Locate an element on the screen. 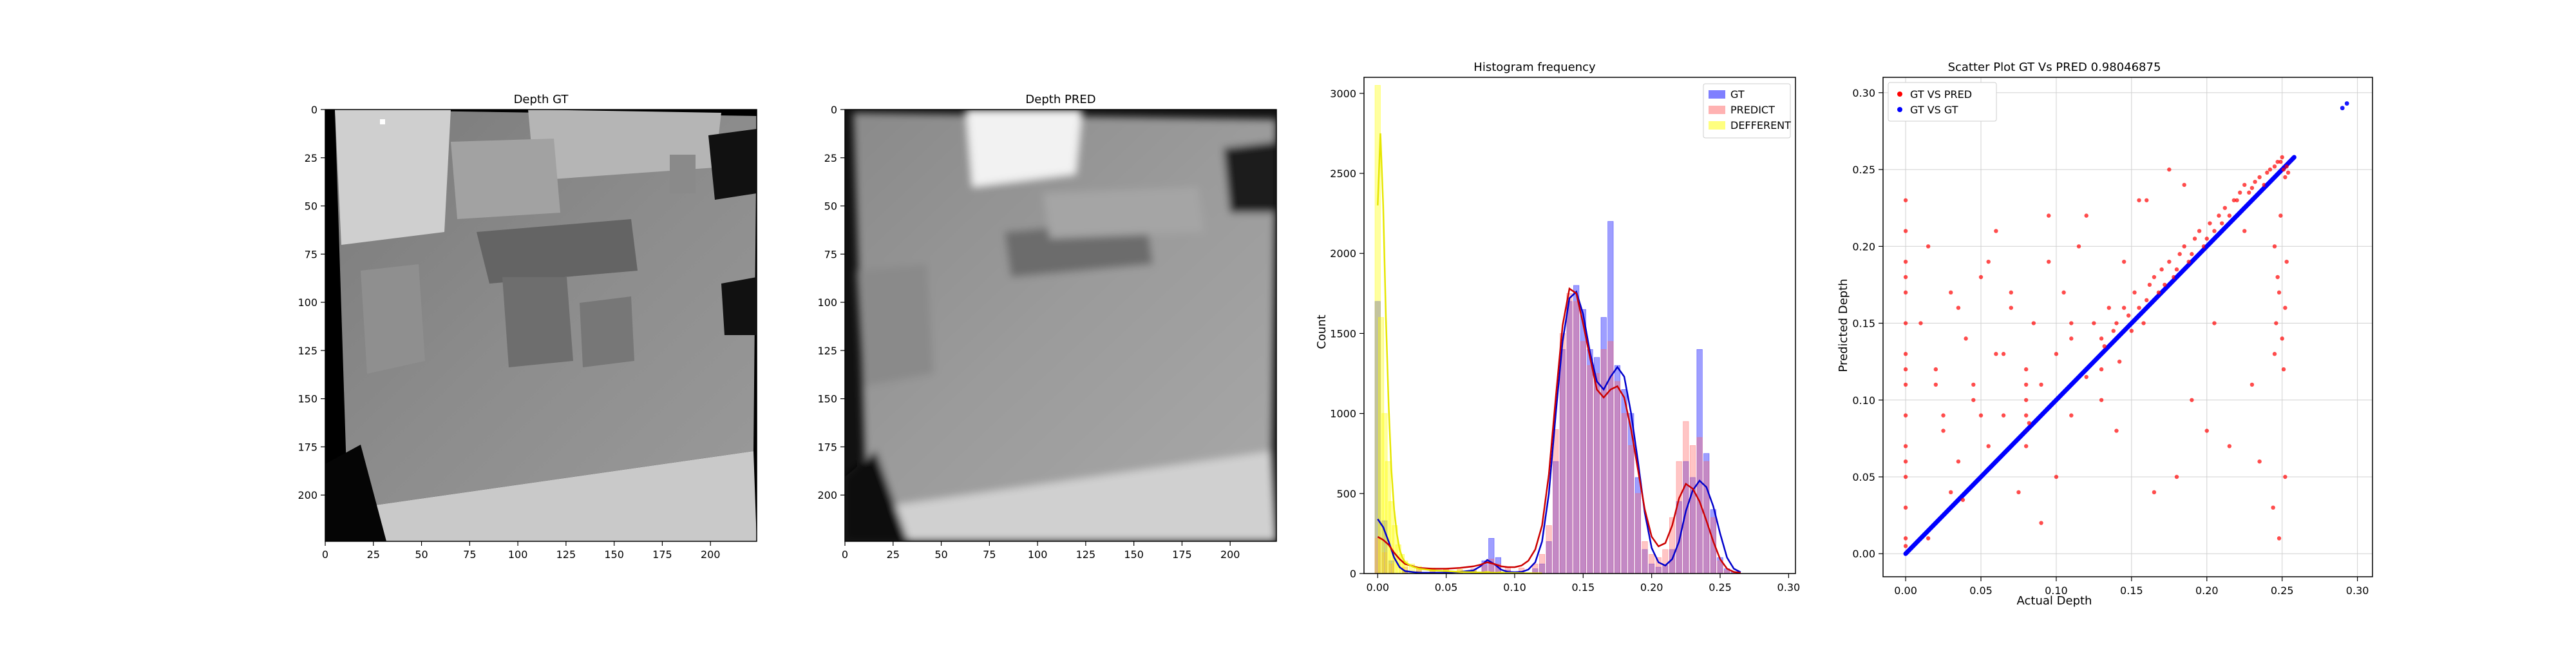  x-tick-label: 0.15 is located at coordinates (1583, 587).